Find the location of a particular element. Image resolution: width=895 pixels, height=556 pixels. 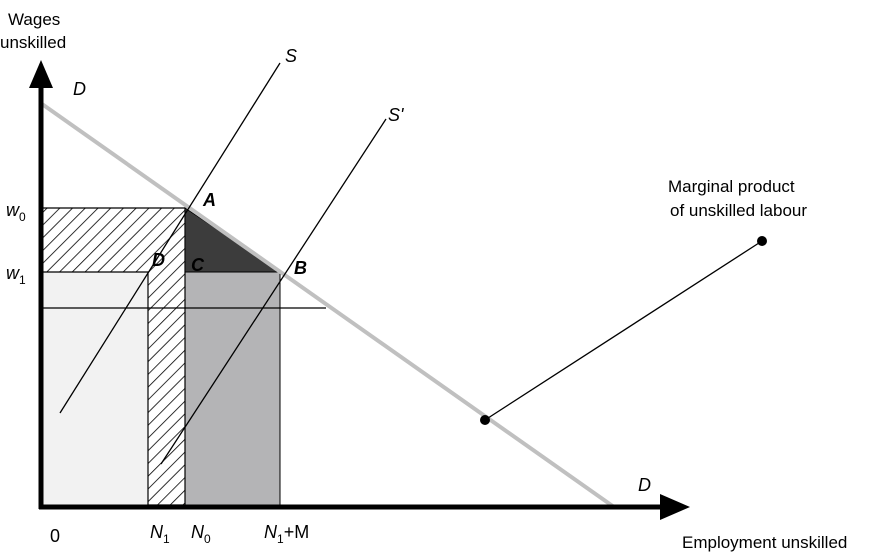

x-axis-title: Employment unskilled is located at coordinates (764, 542).